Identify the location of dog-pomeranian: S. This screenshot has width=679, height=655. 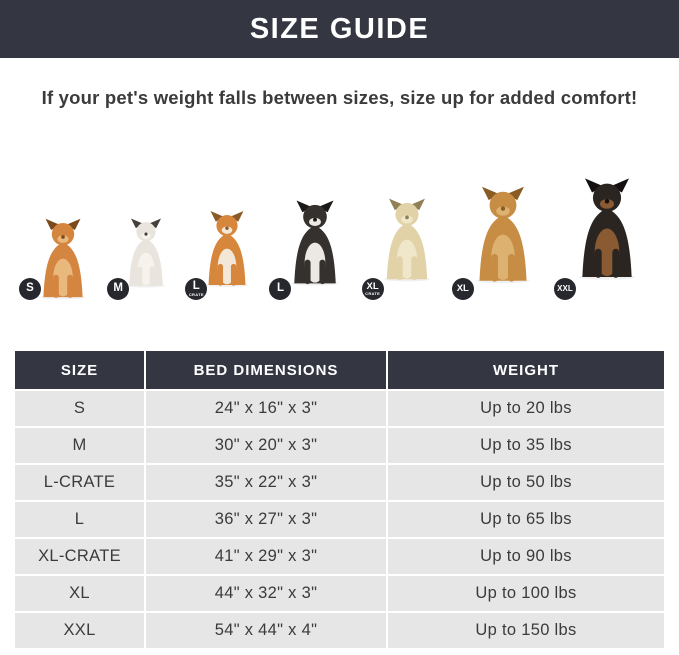
(58, 259).